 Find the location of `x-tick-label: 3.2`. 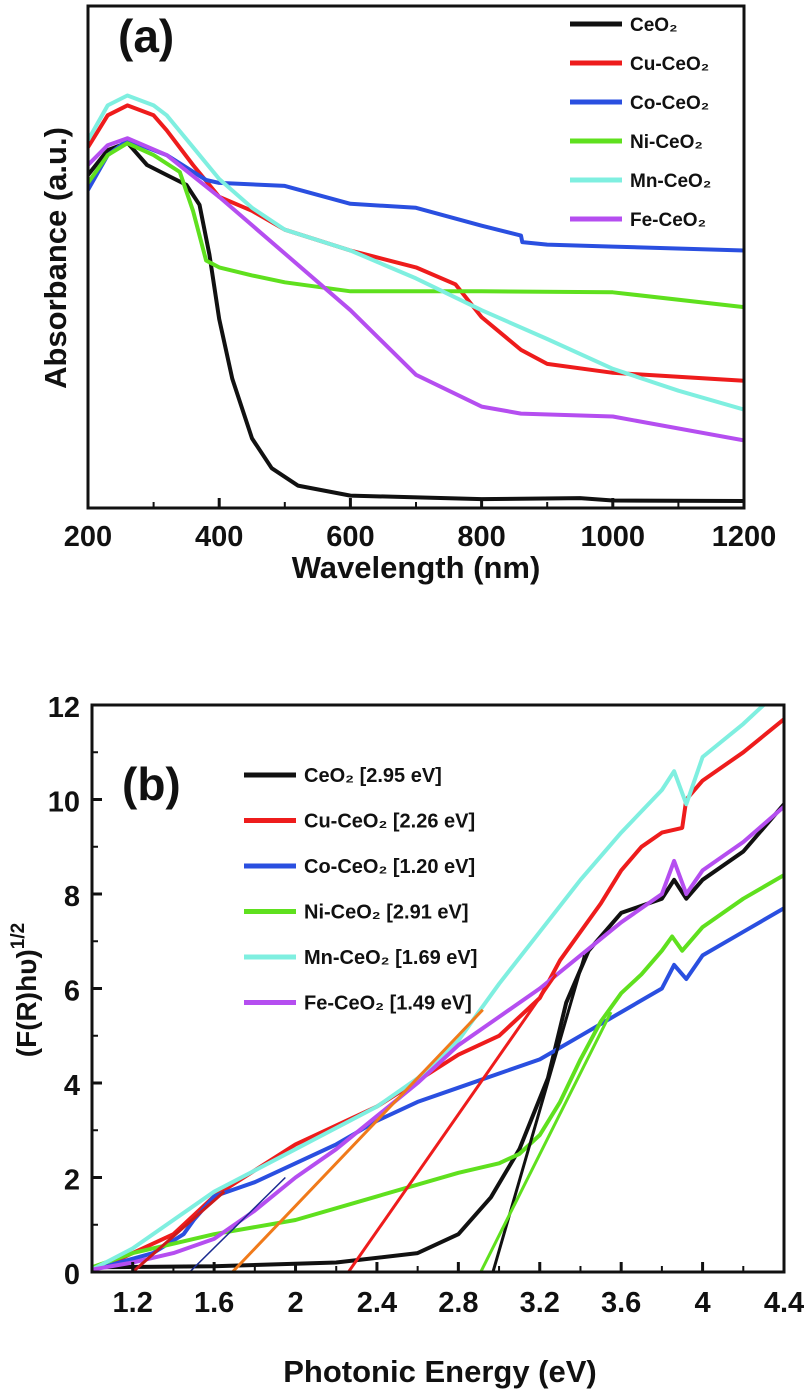

x-tick-label: 3.2 is located at coordinates (540, 1303).